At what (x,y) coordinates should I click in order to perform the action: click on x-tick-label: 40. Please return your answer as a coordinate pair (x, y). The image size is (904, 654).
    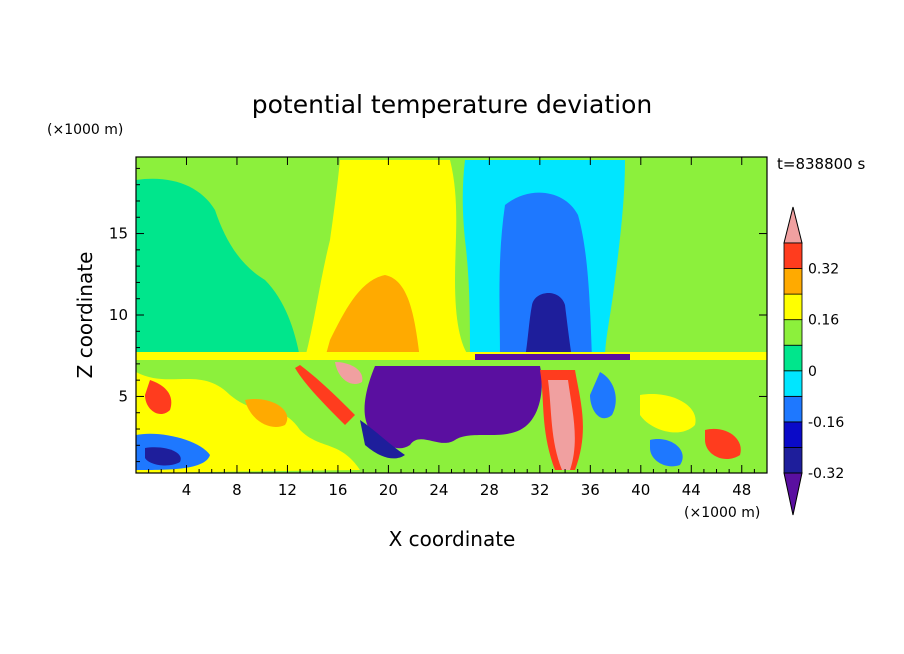
    Looking at the image, I should click on (640, 490).